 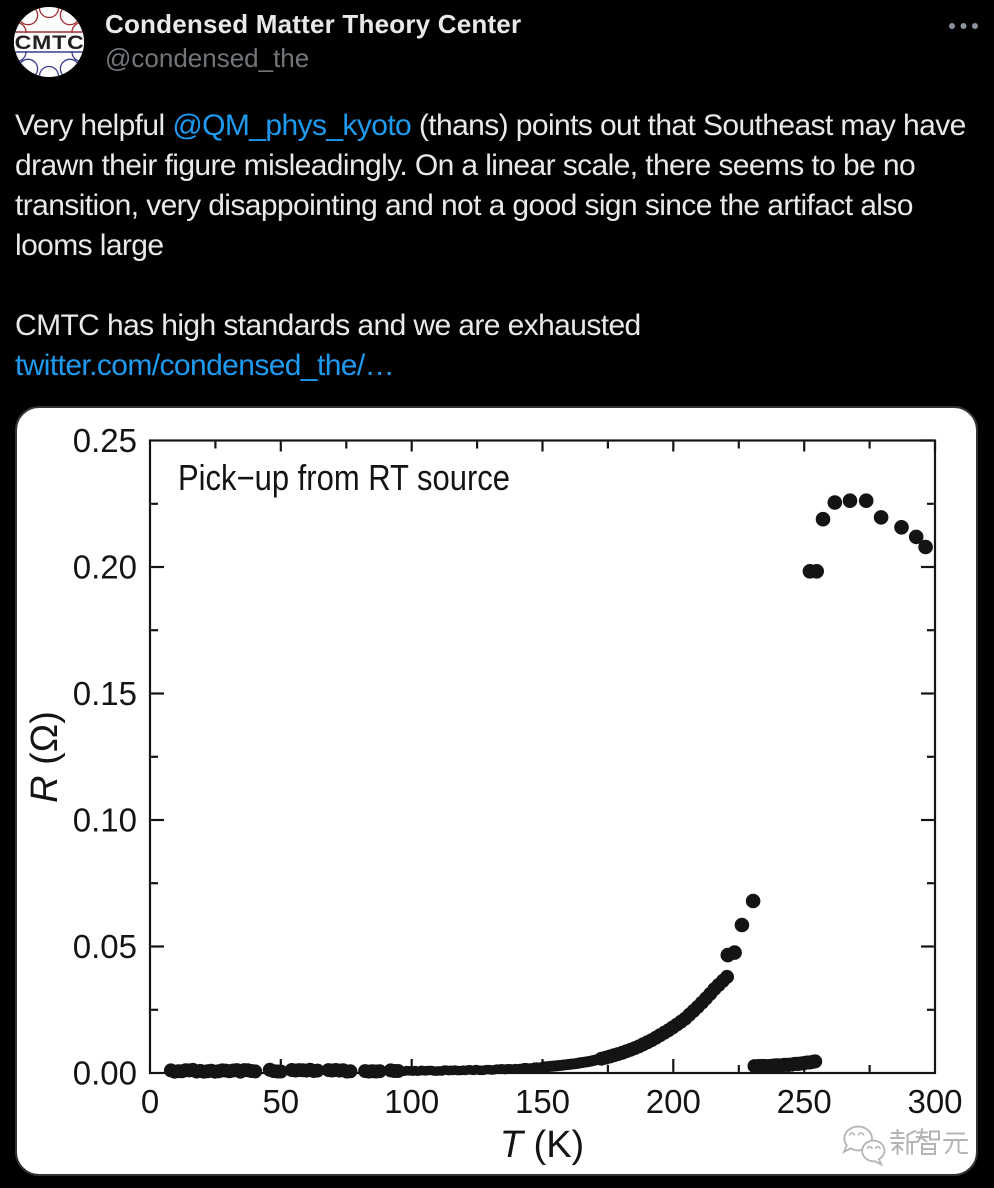 What do you see at coordinates (542, 1145) in the screenshot?
I see `svg-text: T (K)` at bounding box center [542, 1145].